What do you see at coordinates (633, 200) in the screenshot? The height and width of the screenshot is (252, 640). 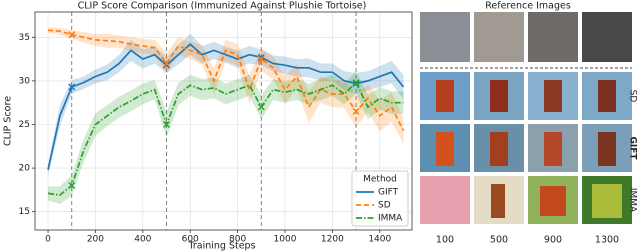 I see `row-label: IMMA` at bounding box center [633, 200].